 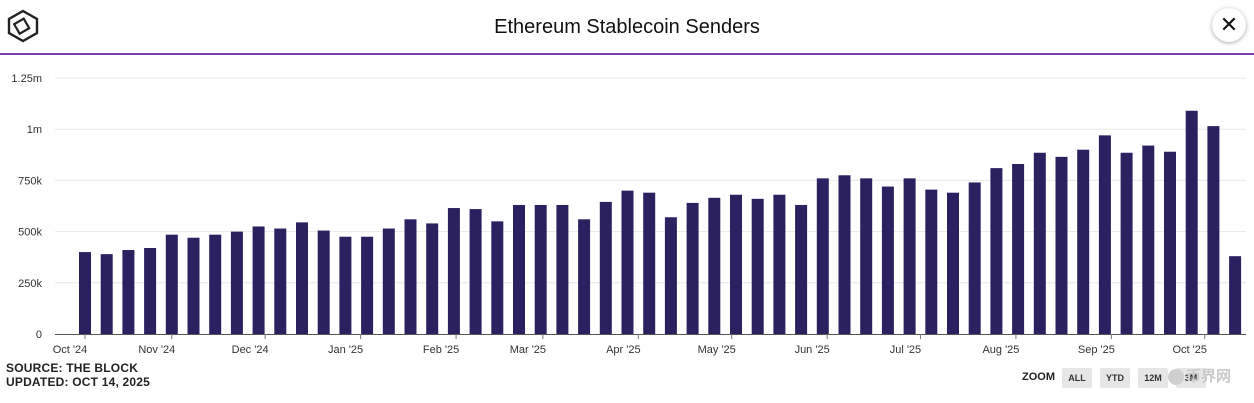 I want to click on x-tick-label: Nov '24, so click(x=156, y=350).